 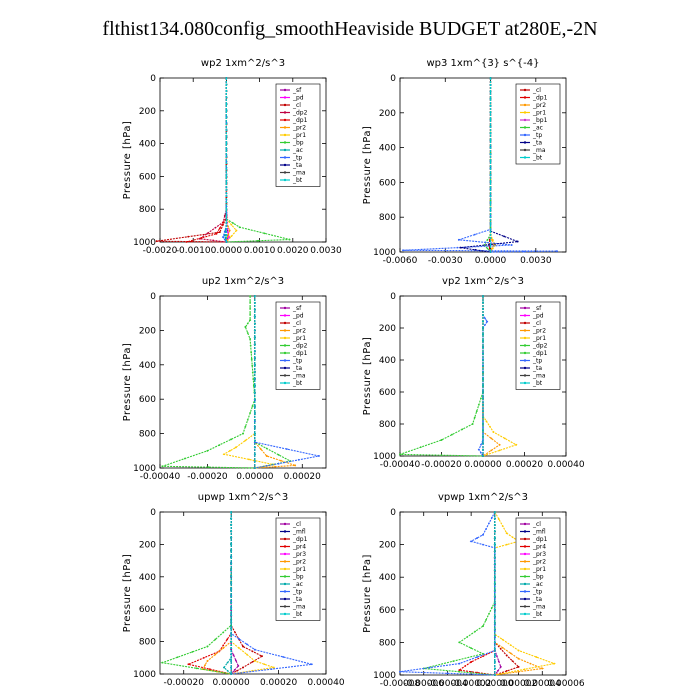 I want to click on legend-label: _dp1, so click(x=540, y=353).